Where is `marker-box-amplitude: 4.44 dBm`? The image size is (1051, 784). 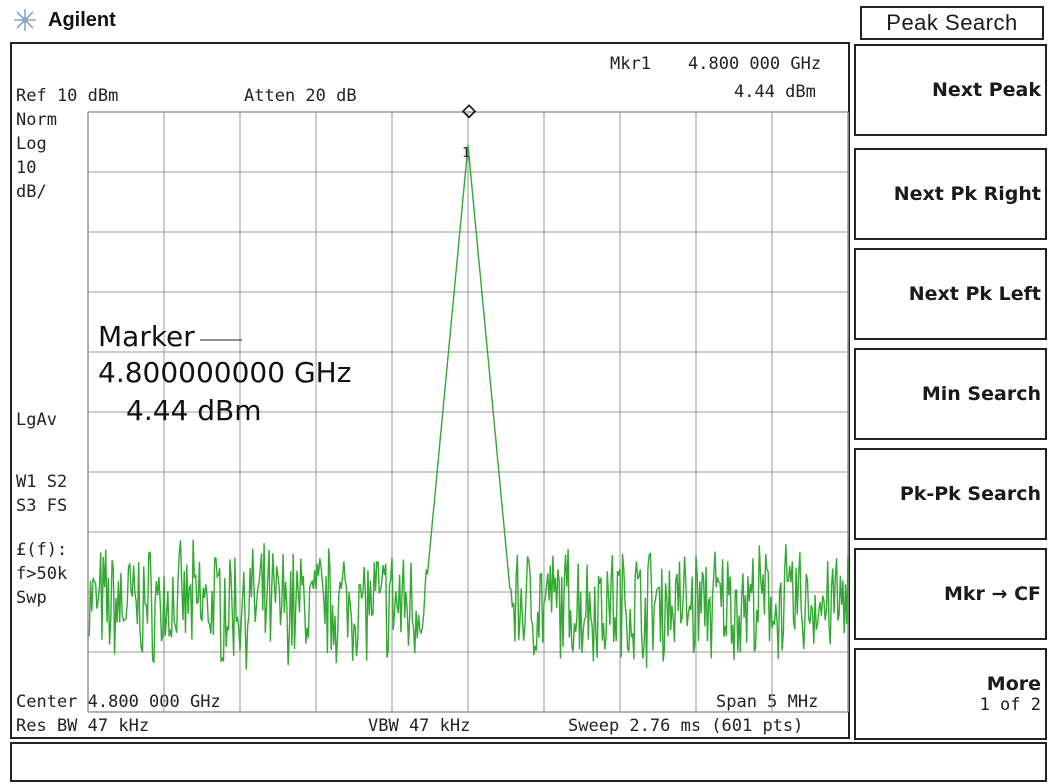
marker-box-amplitude: 4.44 dBm is located at coordinates (194, 410).